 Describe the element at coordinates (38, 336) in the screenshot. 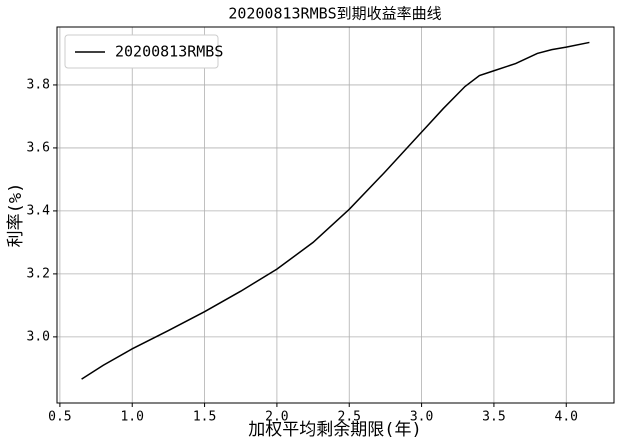

I see `y-tick-label: 3.0` at that location.